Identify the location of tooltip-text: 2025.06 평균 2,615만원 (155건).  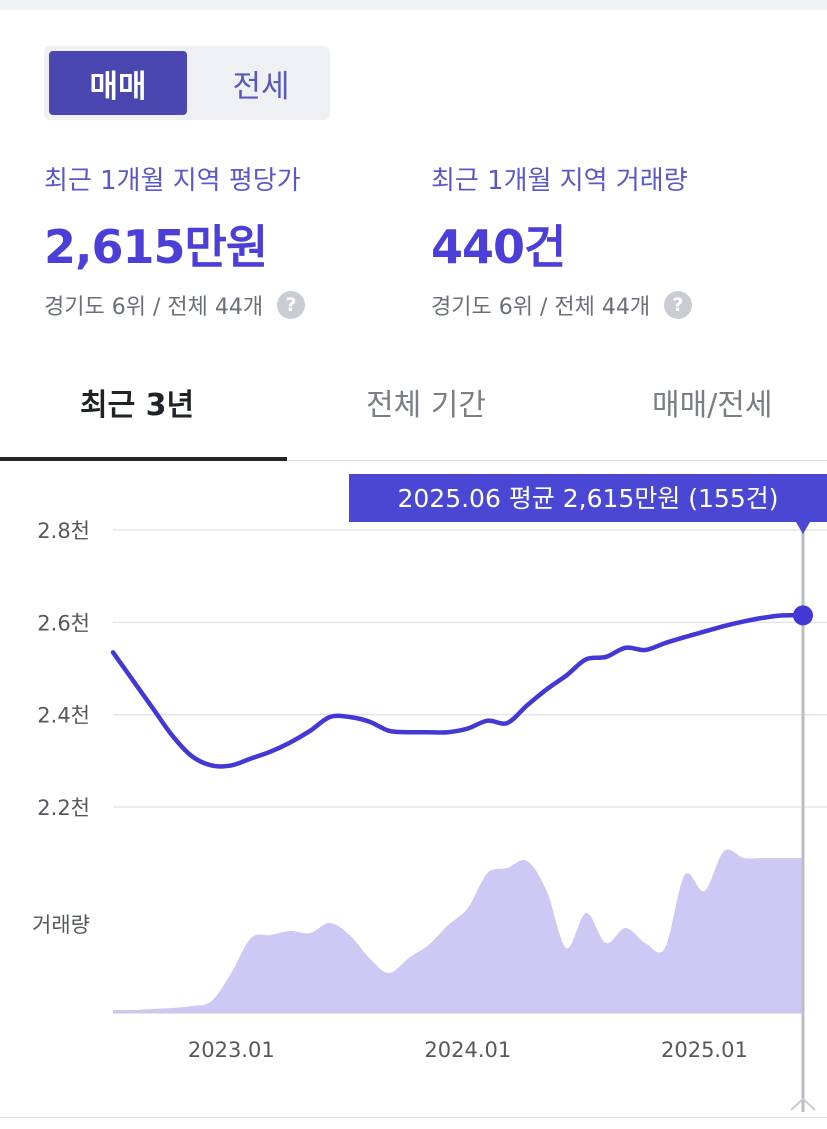
(587, 498).